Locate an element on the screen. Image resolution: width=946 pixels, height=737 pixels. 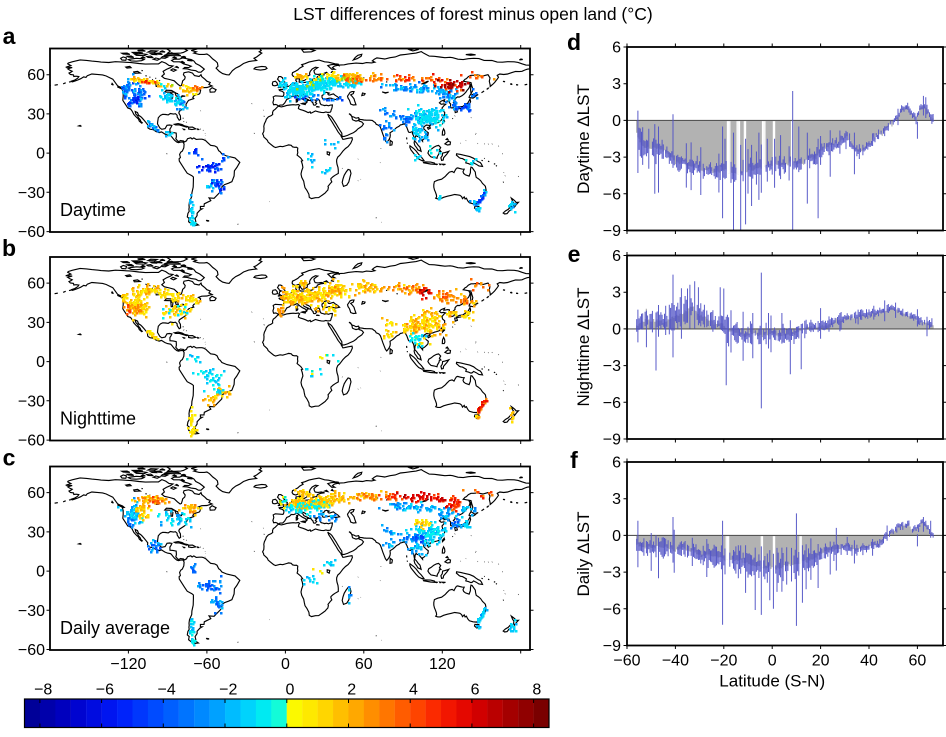
svg-text: a is located at coordinates (9, 36).